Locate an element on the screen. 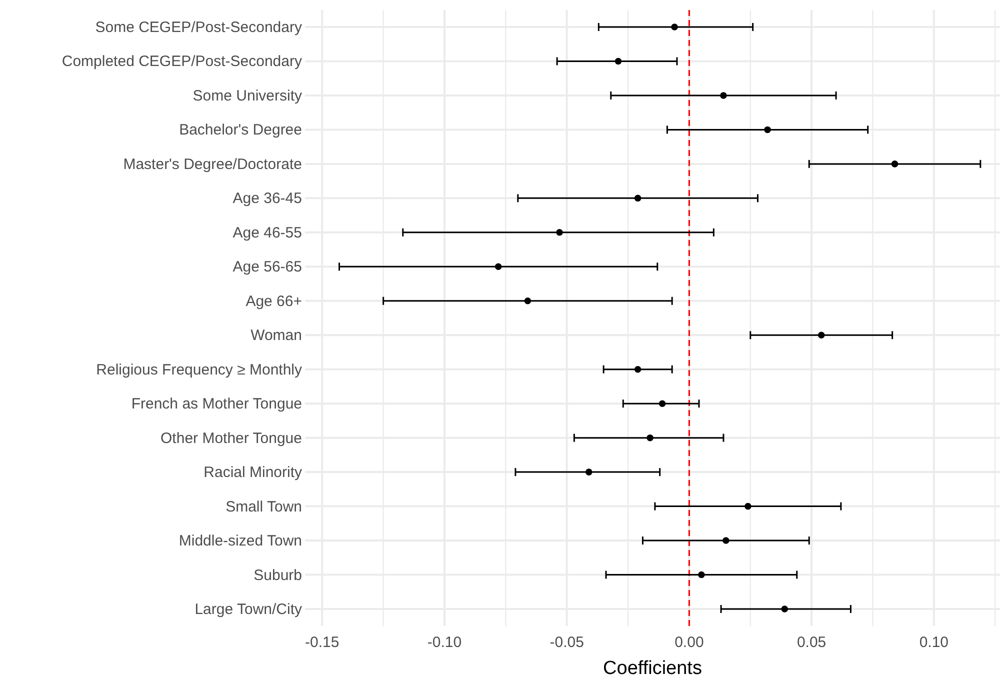 This screenshot has width=1000, height=682. y-tick-label: Some University is located at coordinates (247, 95).